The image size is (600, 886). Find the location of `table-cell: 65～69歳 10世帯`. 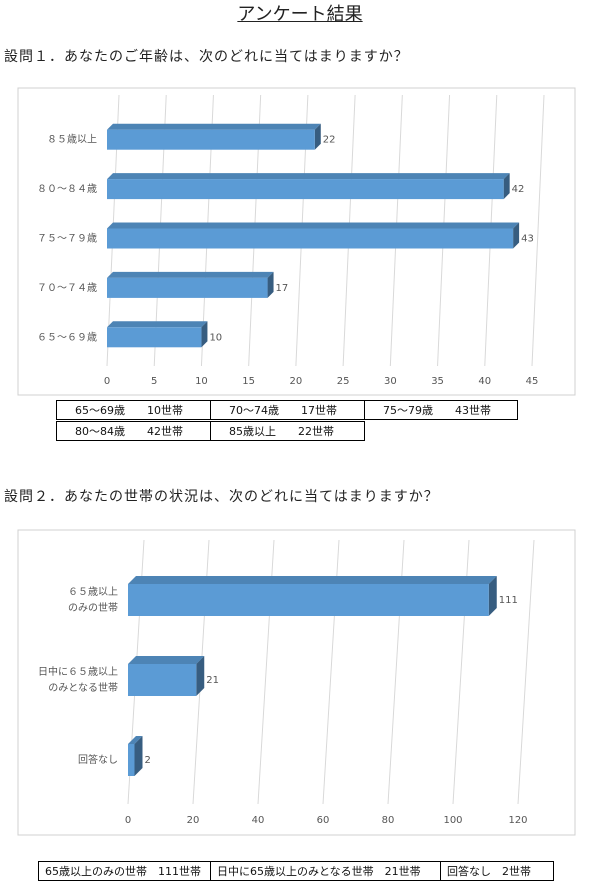

table-cell: 65～69歳 10世帯 is located at coordinates (133, 410).